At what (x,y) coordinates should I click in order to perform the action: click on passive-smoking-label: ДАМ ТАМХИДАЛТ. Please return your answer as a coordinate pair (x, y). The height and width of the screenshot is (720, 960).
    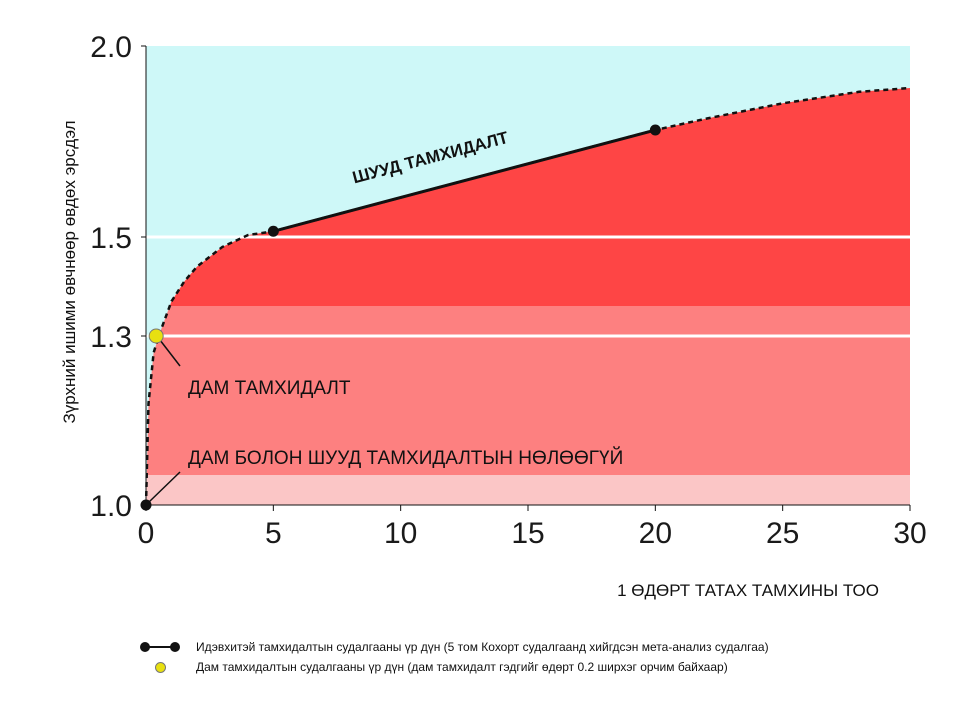
    Looking at the image, I should click on (269, 388).